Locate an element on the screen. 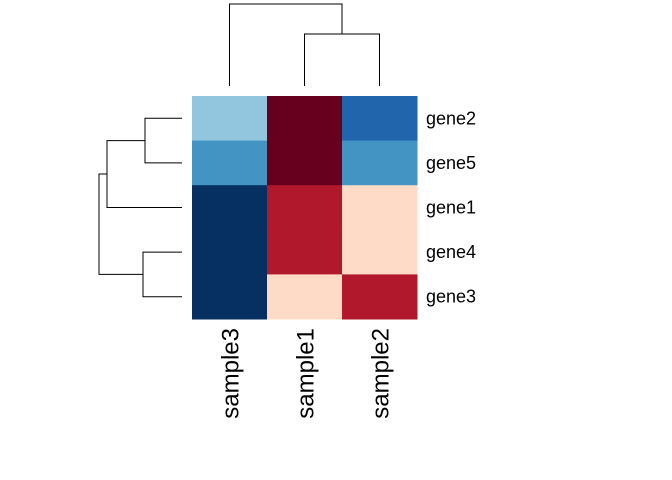 The width and height of the screenshot is (672, 480). row-label-gene2: gene2 is located at coordinates (451, 118).